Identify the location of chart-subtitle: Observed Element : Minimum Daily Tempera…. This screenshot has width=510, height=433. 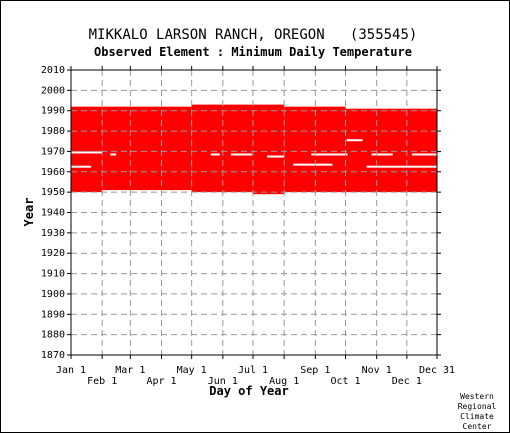
(253, 52).